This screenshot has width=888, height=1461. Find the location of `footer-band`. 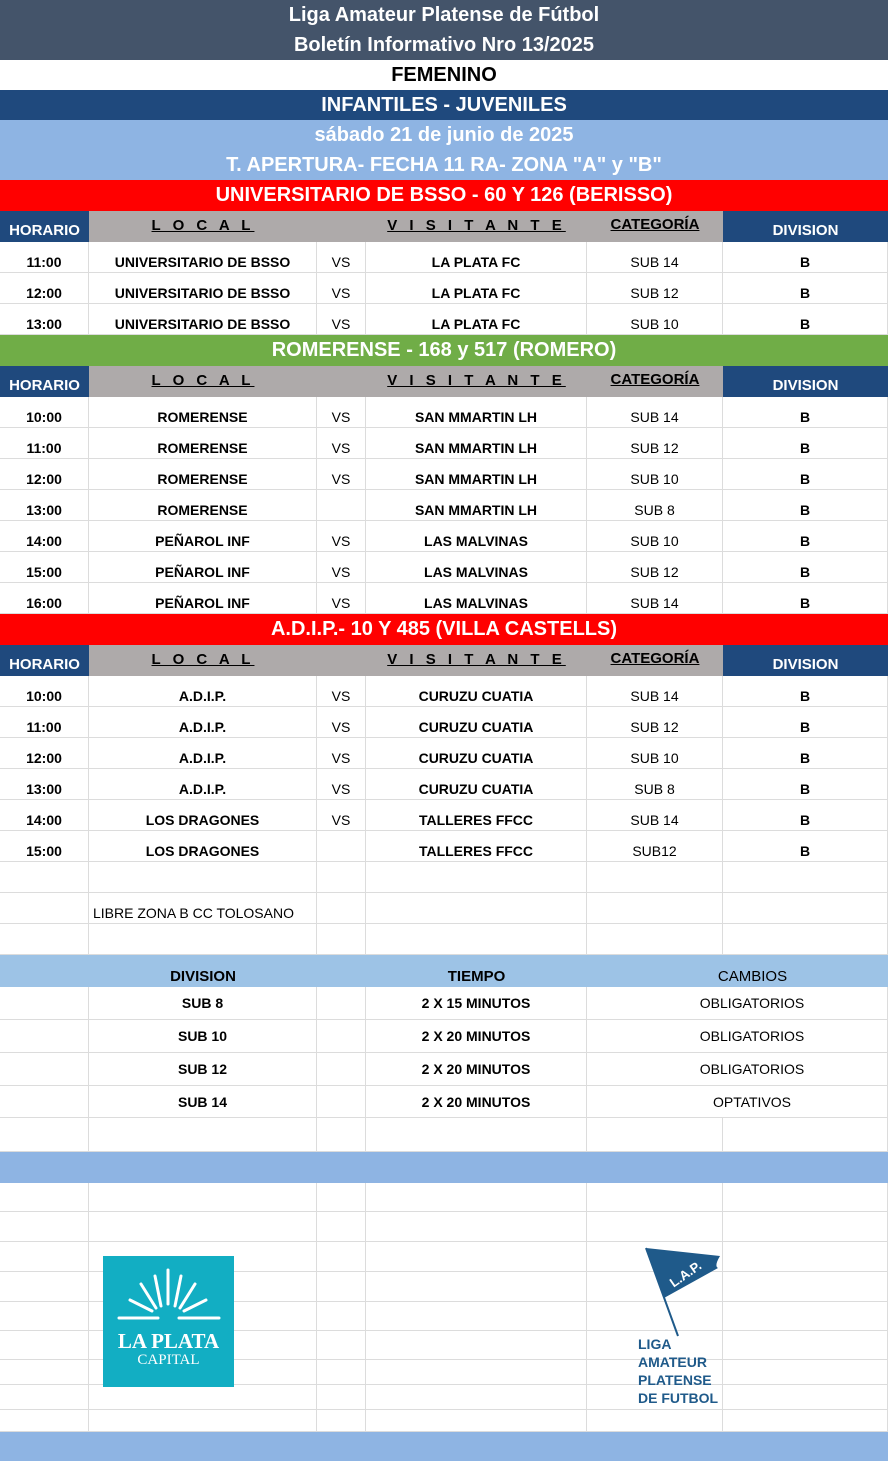

footer-band is located at coordinates (444, 1446).